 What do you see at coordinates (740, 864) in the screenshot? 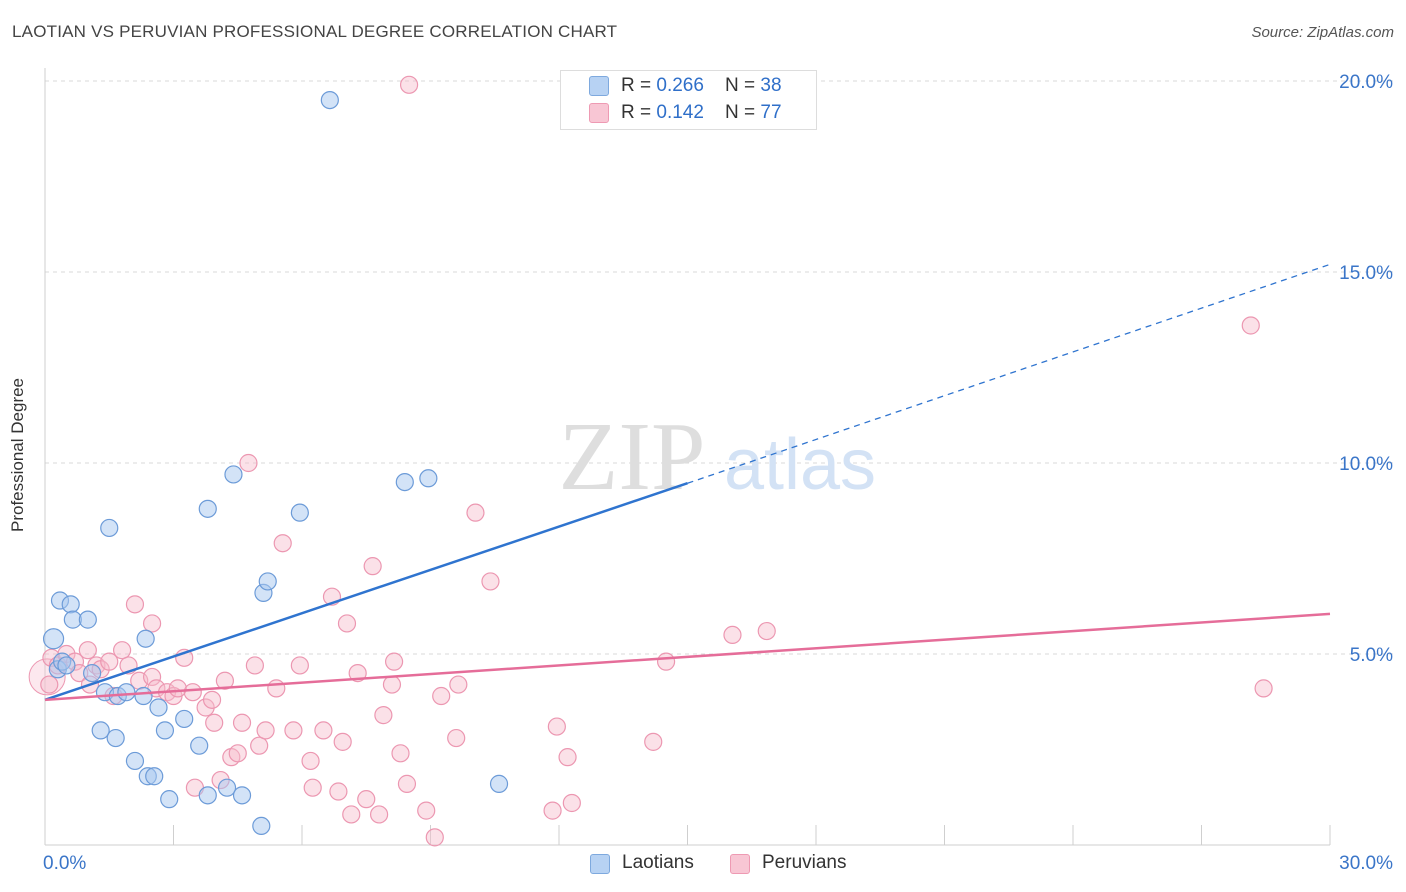
I see `peruvians-legend-swatch` at bounding box center [740, 864].